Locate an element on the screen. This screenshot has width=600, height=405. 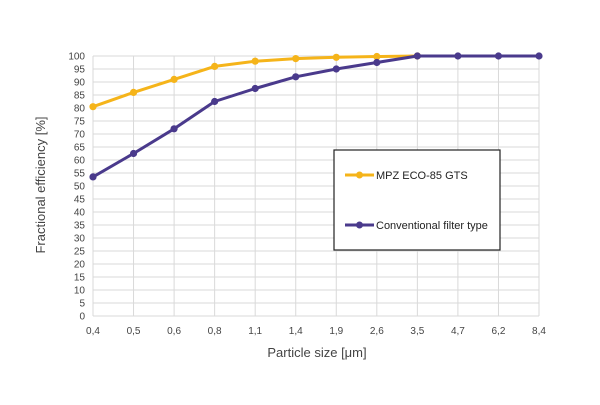
legend-label-1: Conventional filter type is located at coordinates (432, 226).